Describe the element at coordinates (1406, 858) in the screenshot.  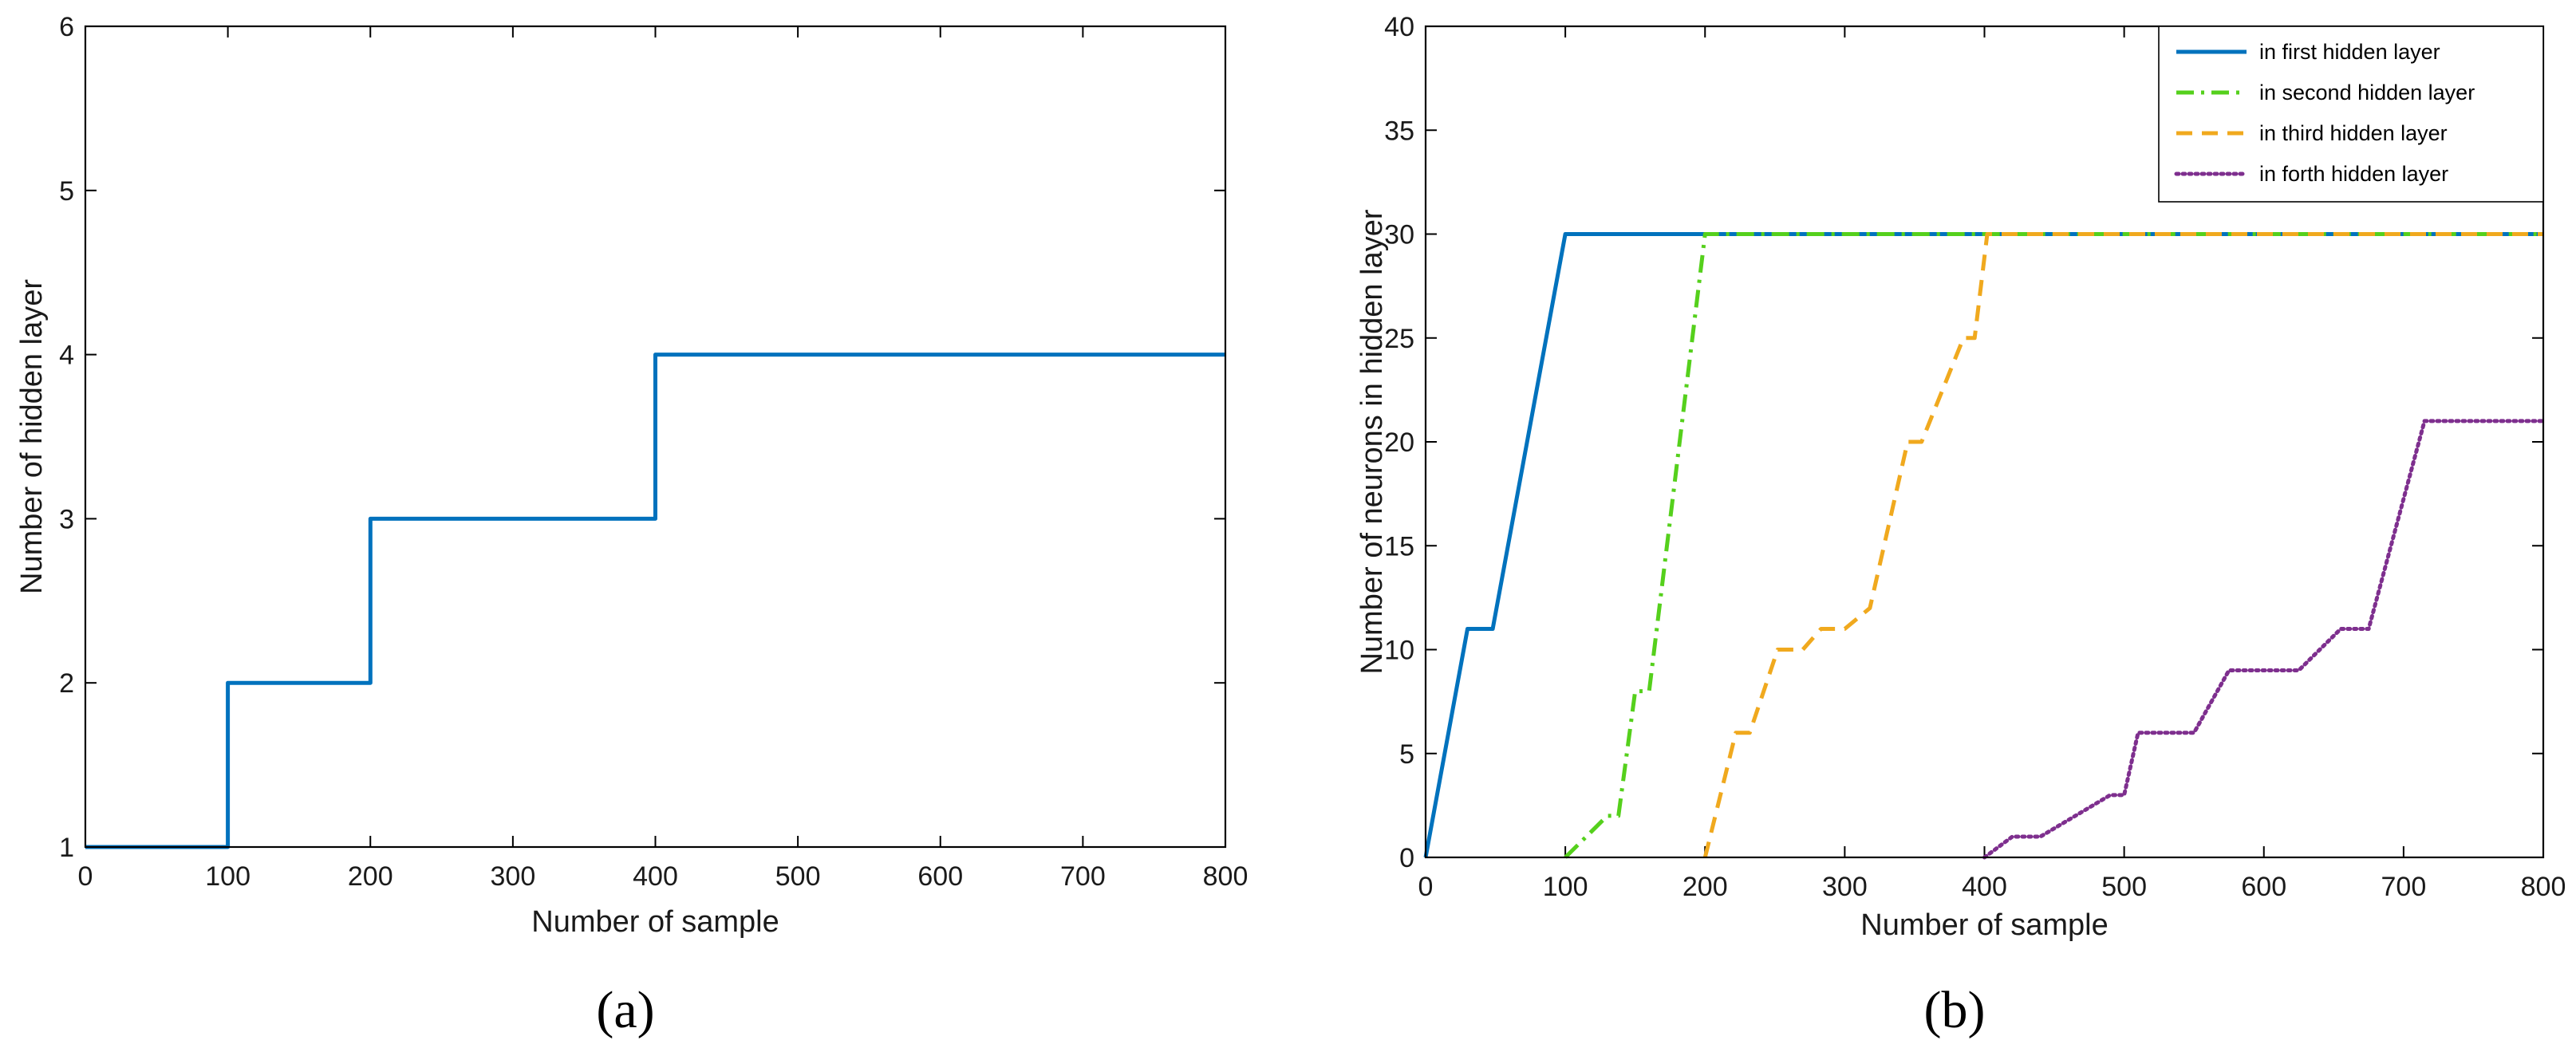
I see `y-tick-label: 0` at that location.